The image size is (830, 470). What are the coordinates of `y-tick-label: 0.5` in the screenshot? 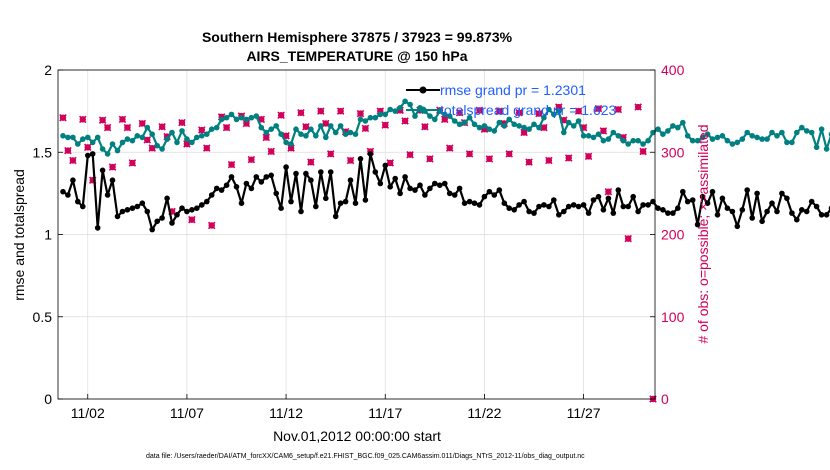 It's located at (43, 317).